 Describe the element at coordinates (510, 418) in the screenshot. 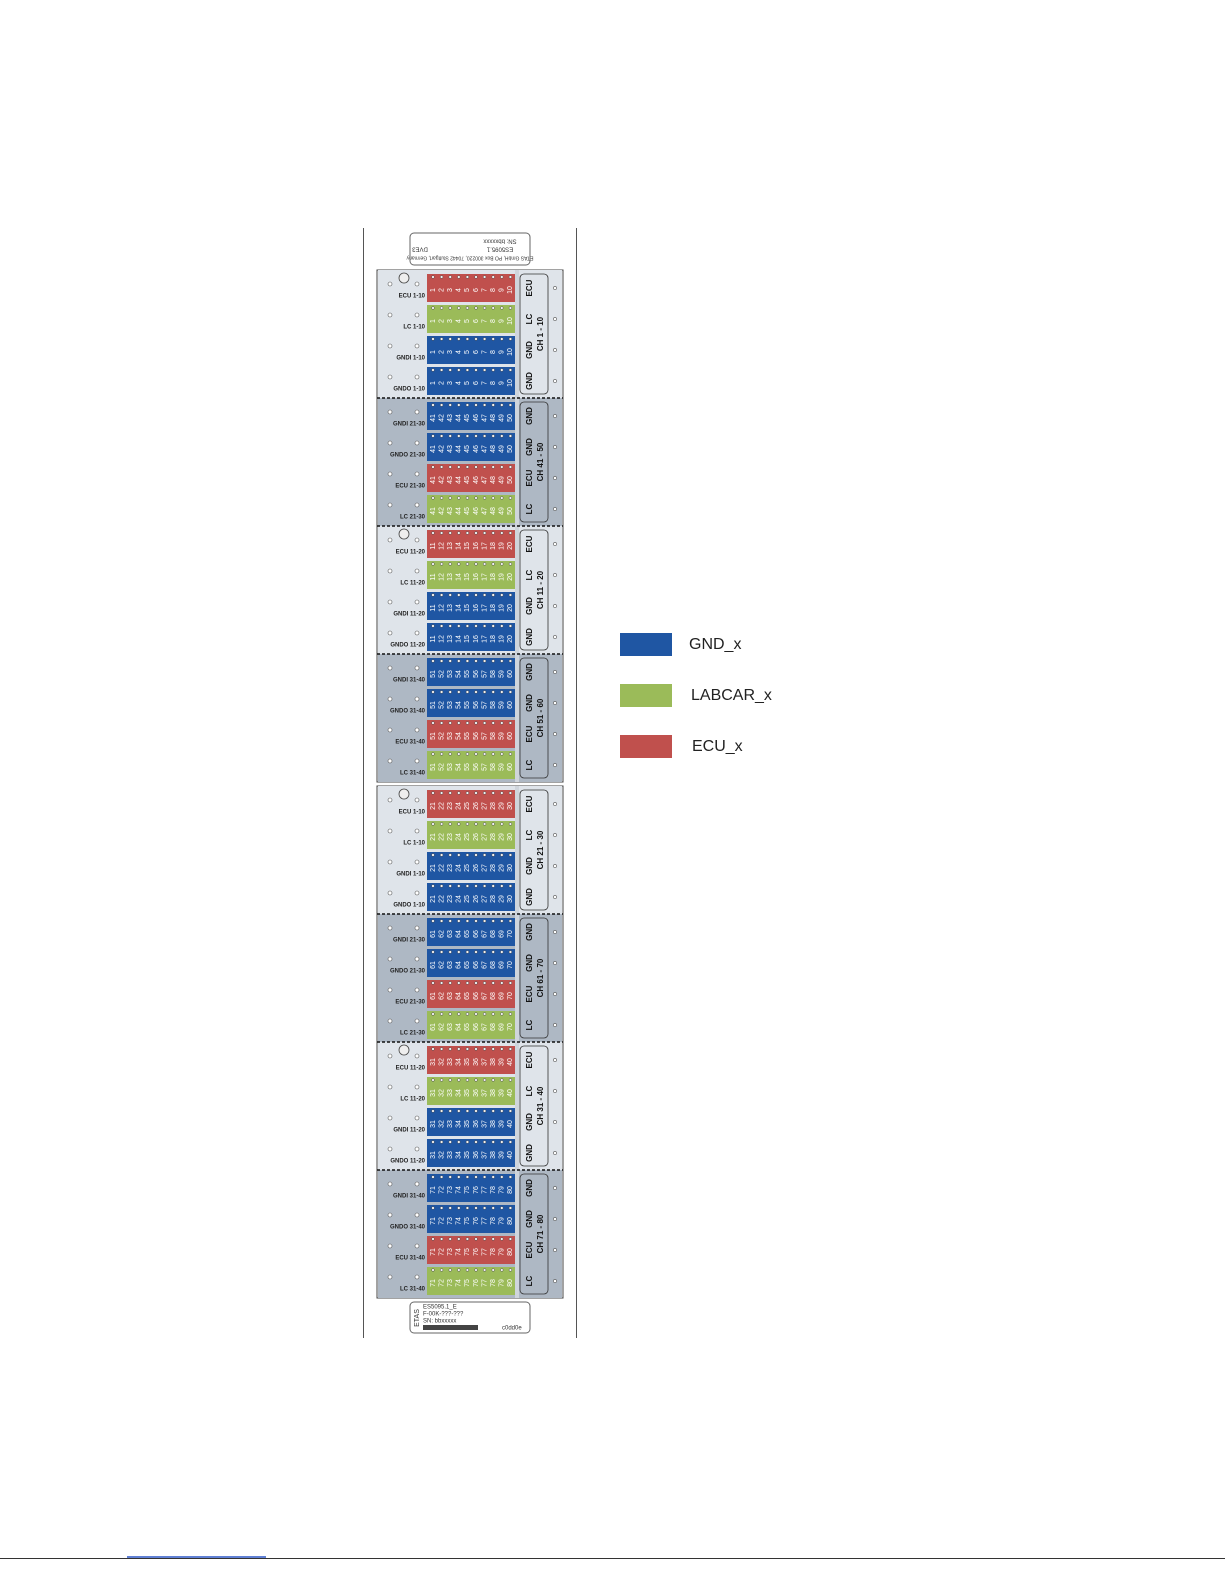

I see `pin-number: 50` at that location.